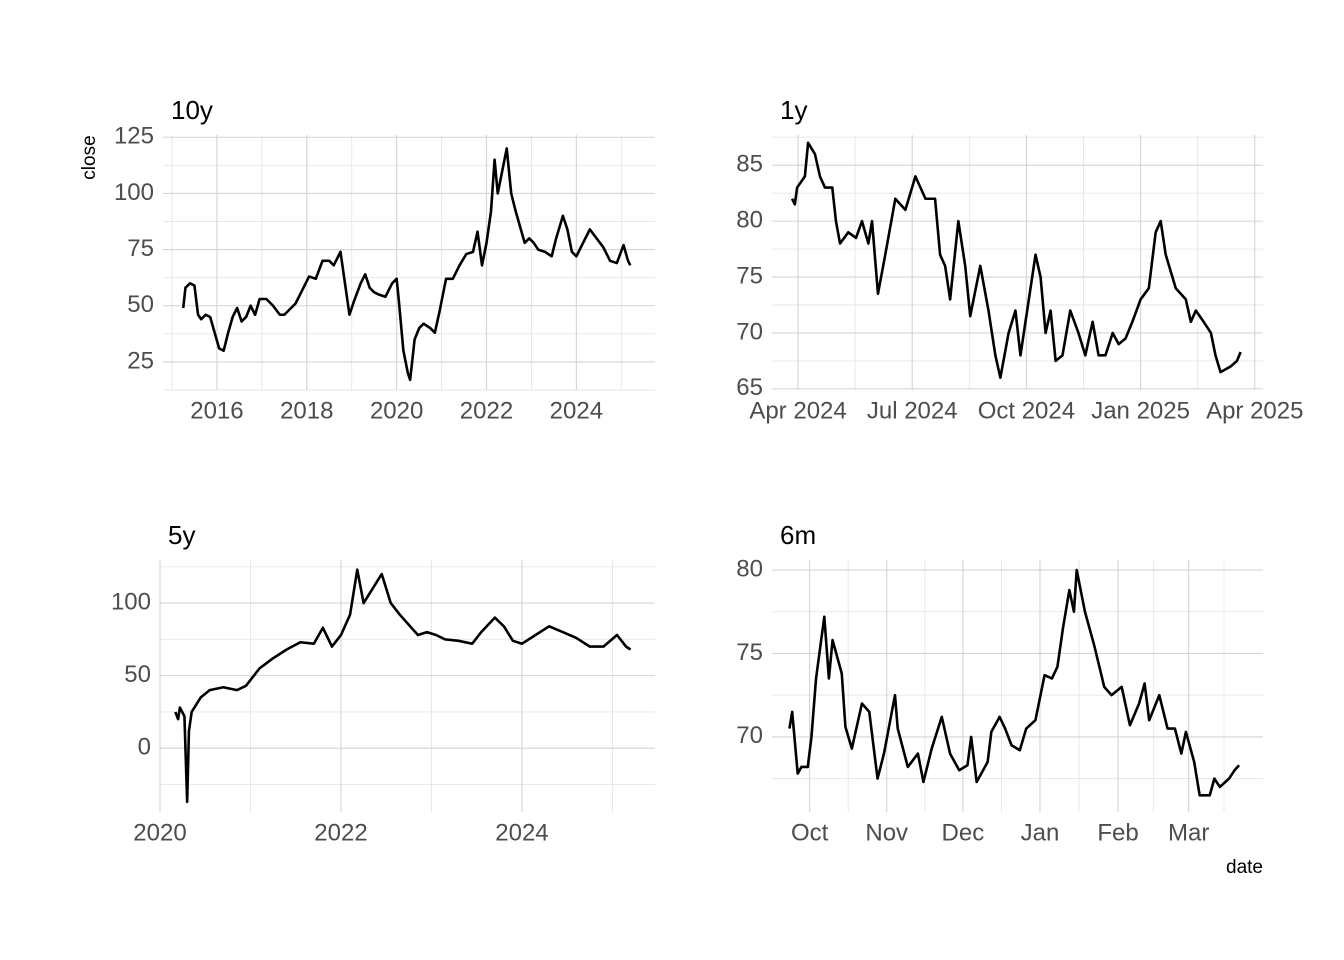 The image size is (1344, 960). What do you see at coordinates (1244, 867) in the screenshot?
I see `x-axis-label: date` at bounding box center [1244, 867].